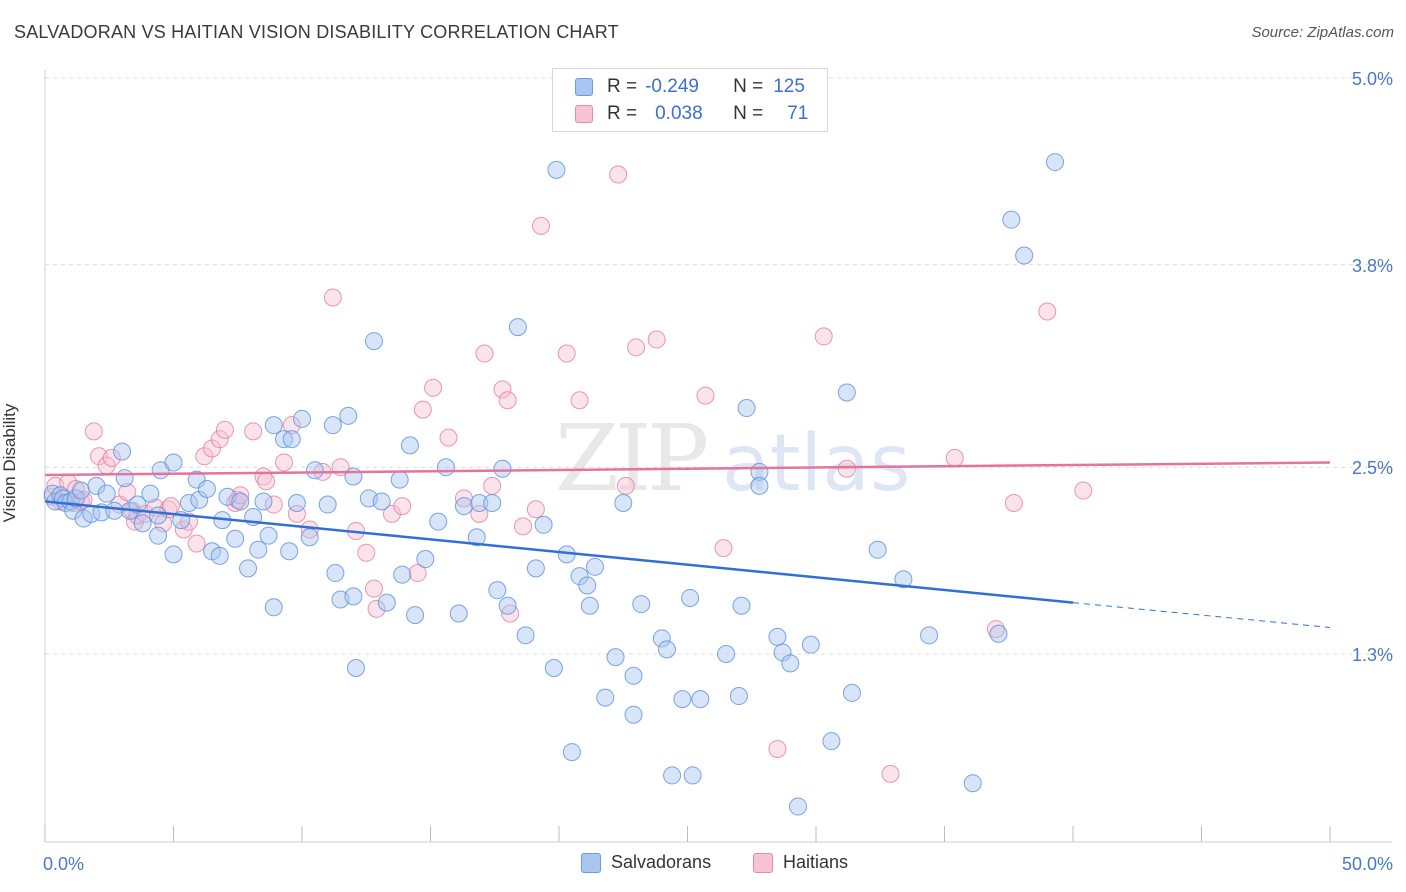 This screenshot has height=892, width=1406. Describe the element at coordinates (630, 458) in the screenshot. I see `watermark-zip: ZIP` at that location.